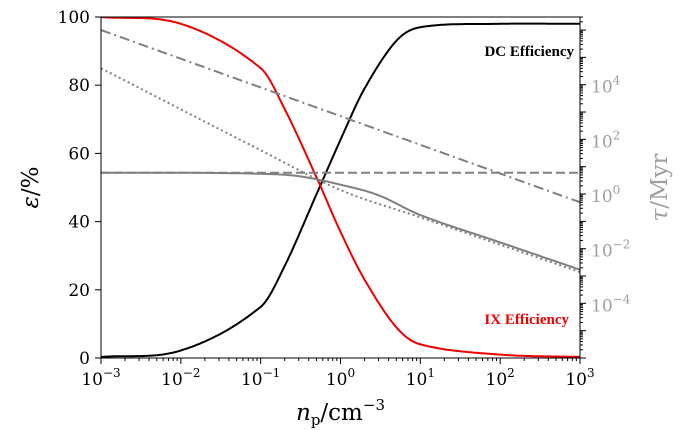 This screenshot has height=430, width=686. I want to click on y-right-axis-label-symbol: τ, so click(660, 215).